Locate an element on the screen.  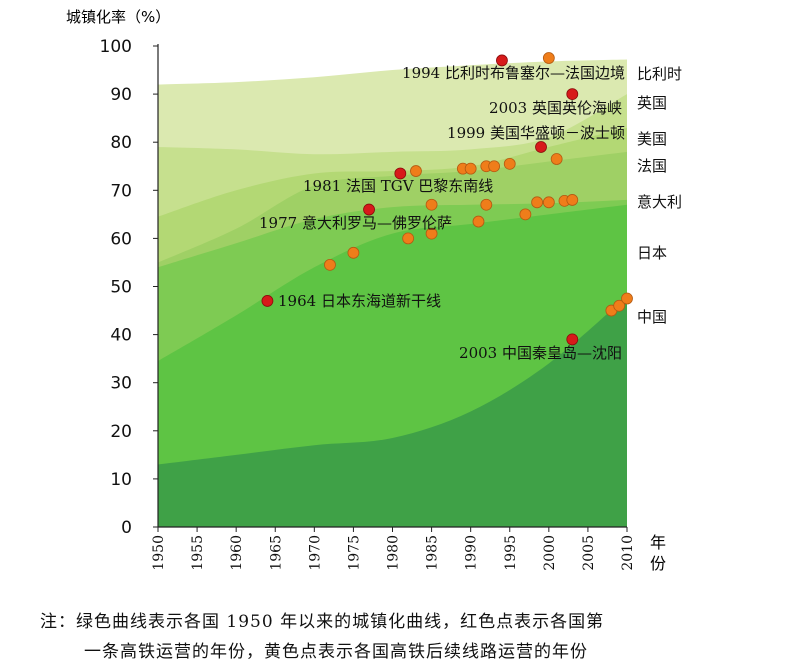
y-tick-label: 0 is located at coordinates (126, 528).